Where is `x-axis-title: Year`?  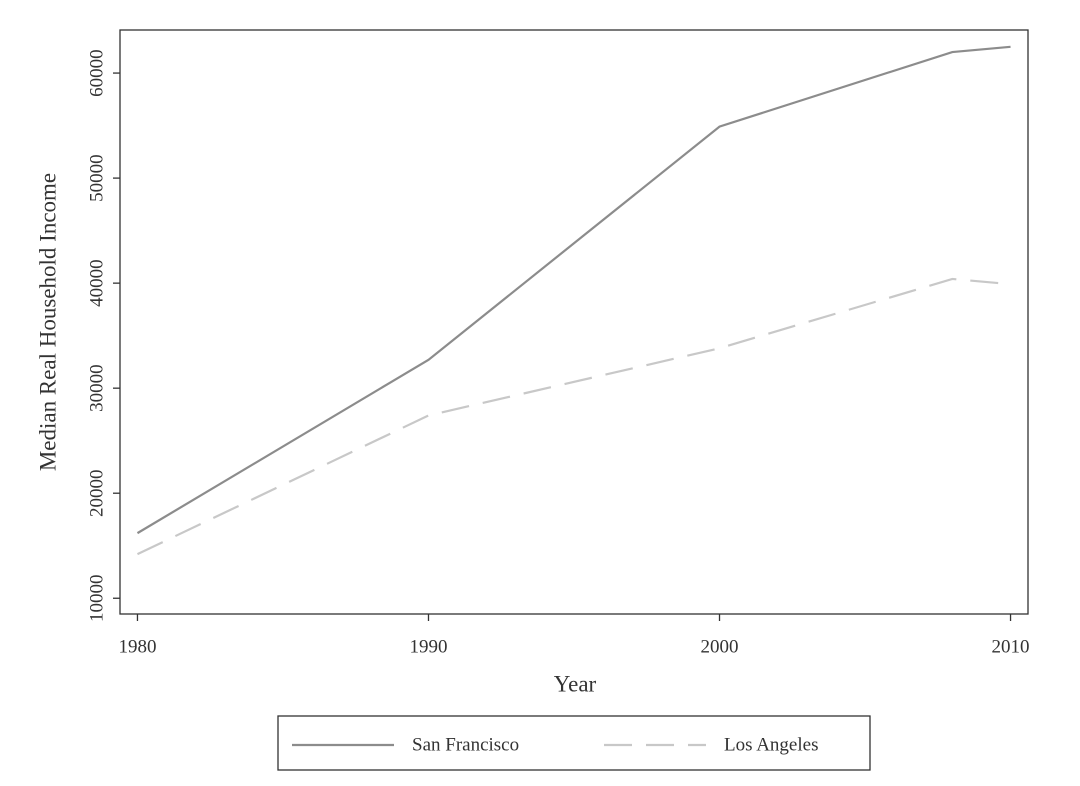 x-axis-title: Year is located at coordinates (575, 683).